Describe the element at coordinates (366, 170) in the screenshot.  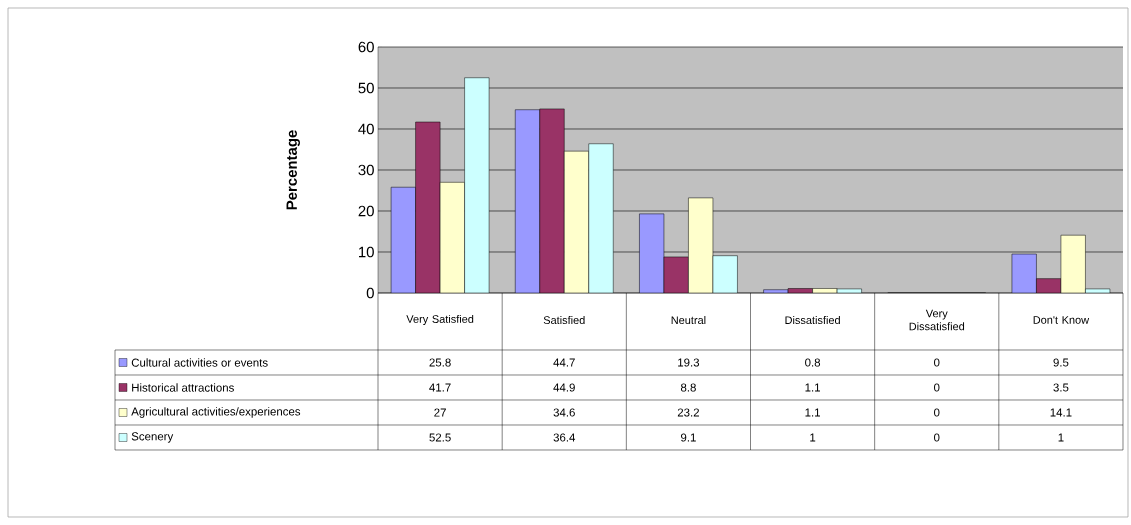
I see `y-tick-label: 30` at that location.